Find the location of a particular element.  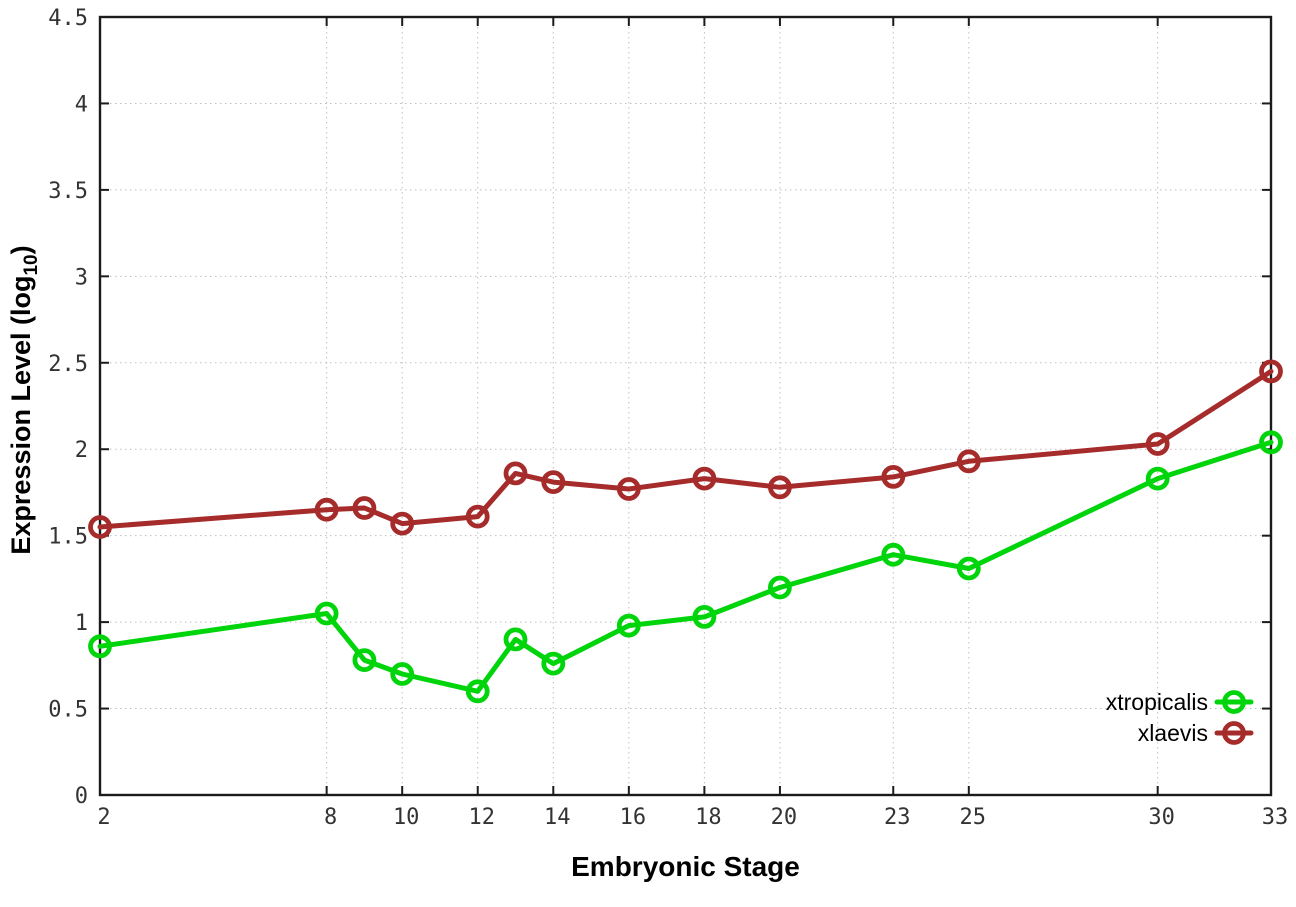

x-tick-label: 16 is located at coordinates (633, 817).